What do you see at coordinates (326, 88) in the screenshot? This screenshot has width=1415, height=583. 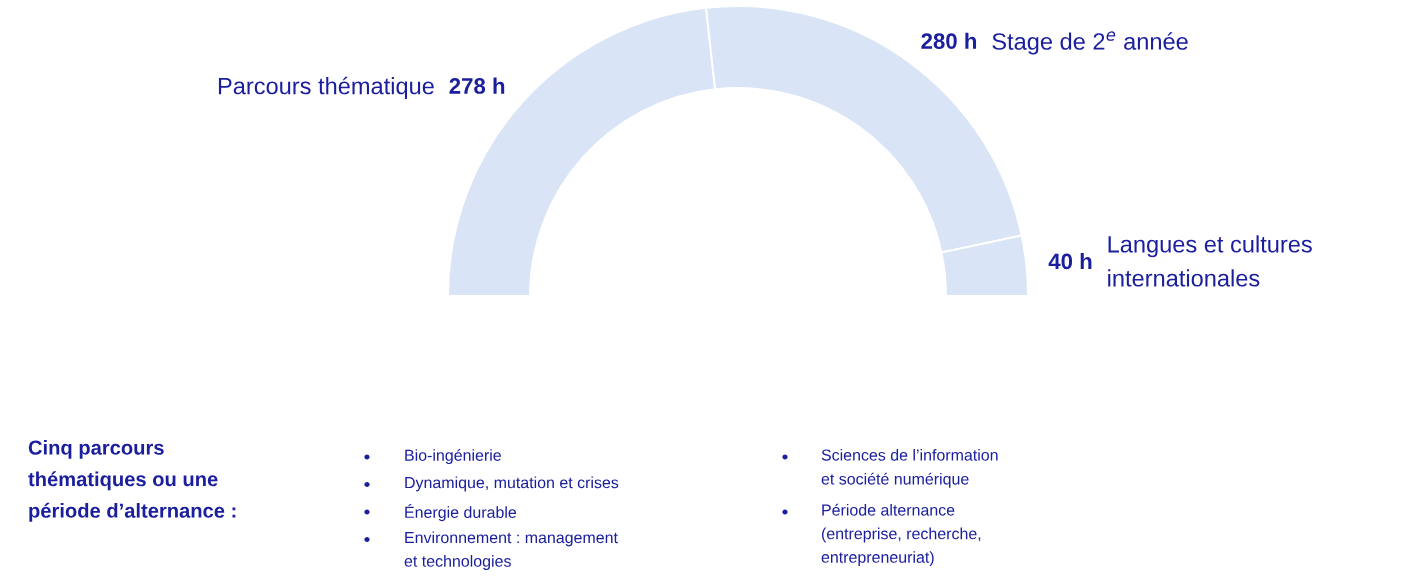 I see `slice-label: Parcours thématique` at bounding box center [326, 88].